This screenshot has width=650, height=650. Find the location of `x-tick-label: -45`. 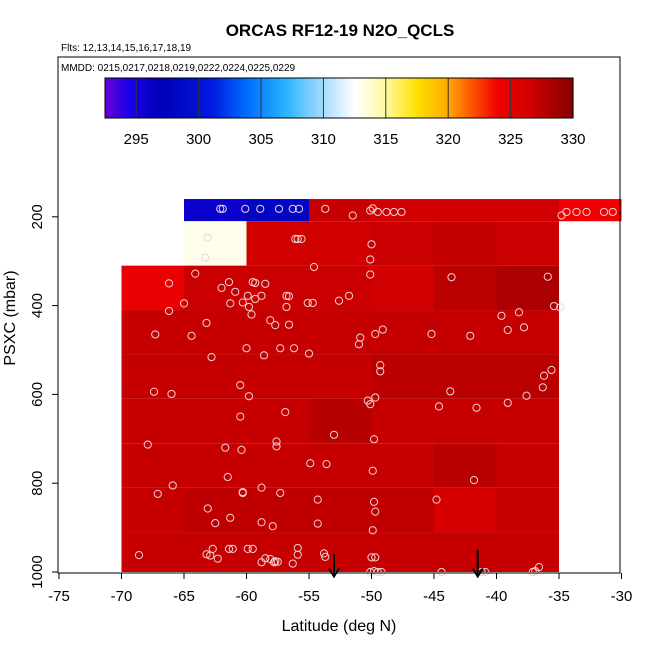

x-tick-label: -45 is located at coordinates (434, 596).